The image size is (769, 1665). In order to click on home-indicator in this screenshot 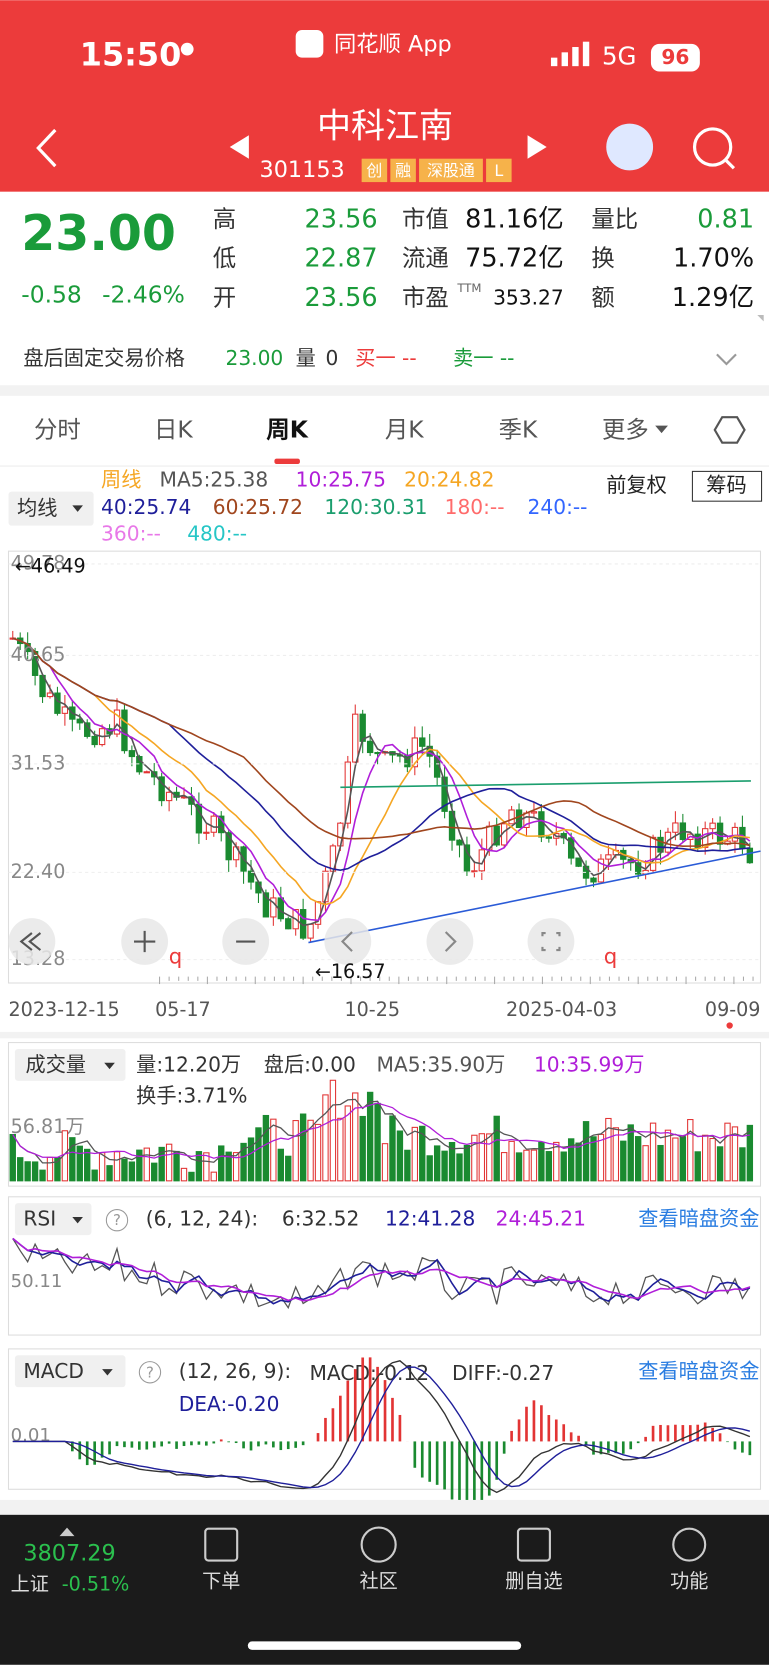, I will do `click(384, 1645)`.